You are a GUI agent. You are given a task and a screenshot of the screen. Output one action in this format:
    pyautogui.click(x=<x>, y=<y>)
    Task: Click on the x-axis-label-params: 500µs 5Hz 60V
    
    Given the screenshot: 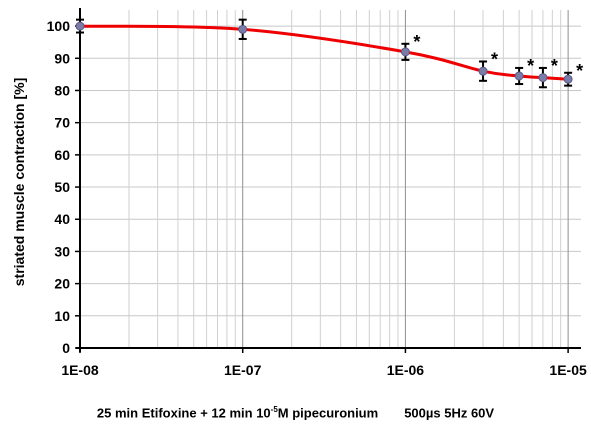 What is the action you would take?
    pyautogui.click(x=449, y=413)
    